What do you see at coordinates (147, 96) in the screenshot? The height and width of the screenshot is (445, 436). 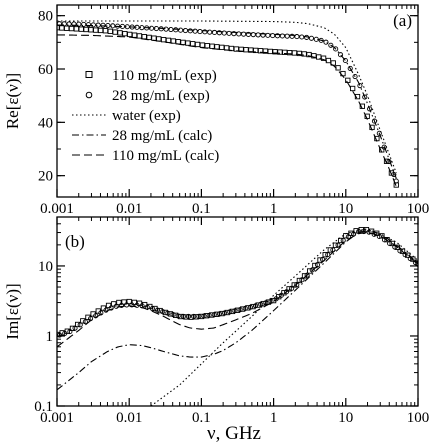 I see `legend-item-28-mg-ml-exp: 28 mg/mL (exp)` at bounding box center [147, 96].